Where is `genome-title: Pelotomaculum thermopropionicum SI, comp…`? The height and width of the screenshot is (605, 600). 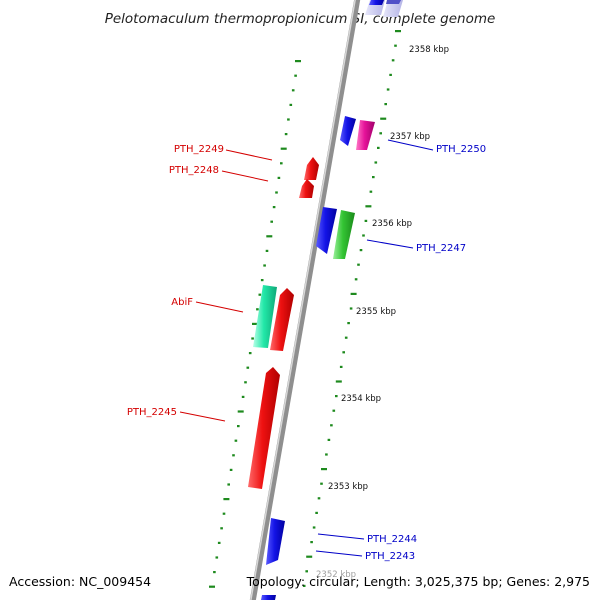 genome-title: Pelotomaculum thermopropionicum SI, comp… is located at coordinates (300, 19).